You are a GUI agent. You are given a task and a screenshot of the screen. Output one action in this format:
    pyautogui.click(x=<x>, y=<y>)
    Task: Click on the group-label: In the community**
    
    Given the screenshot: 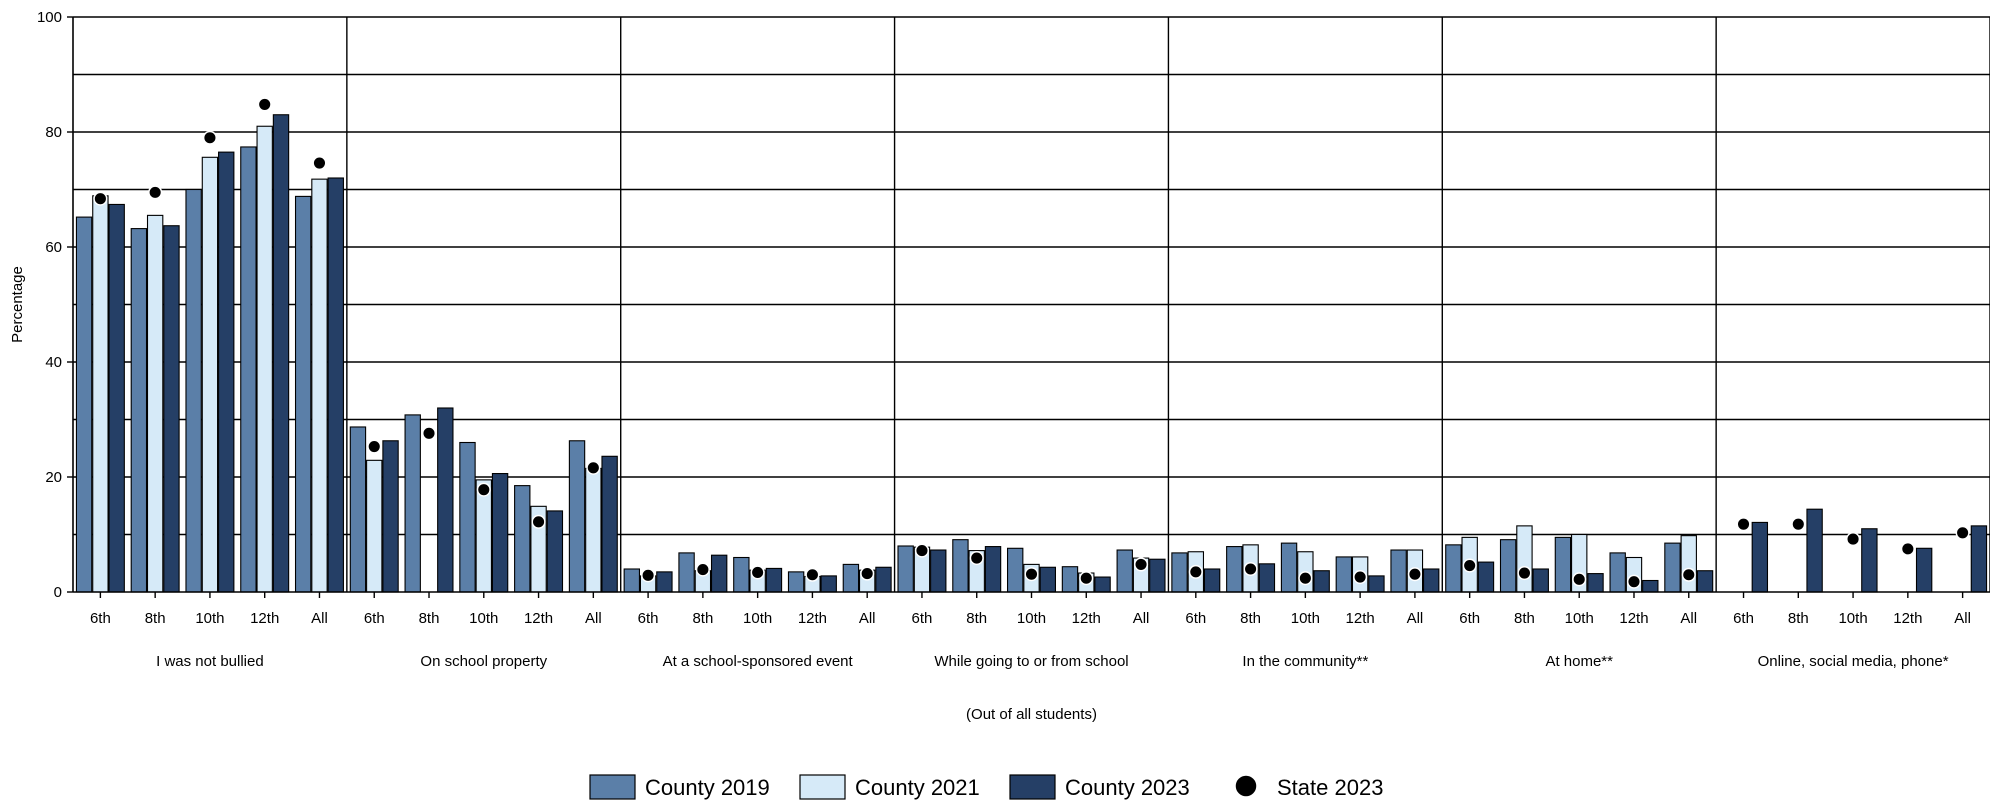 What is the action you would take?
    pyautogui.click(x=1305, y=661)
    